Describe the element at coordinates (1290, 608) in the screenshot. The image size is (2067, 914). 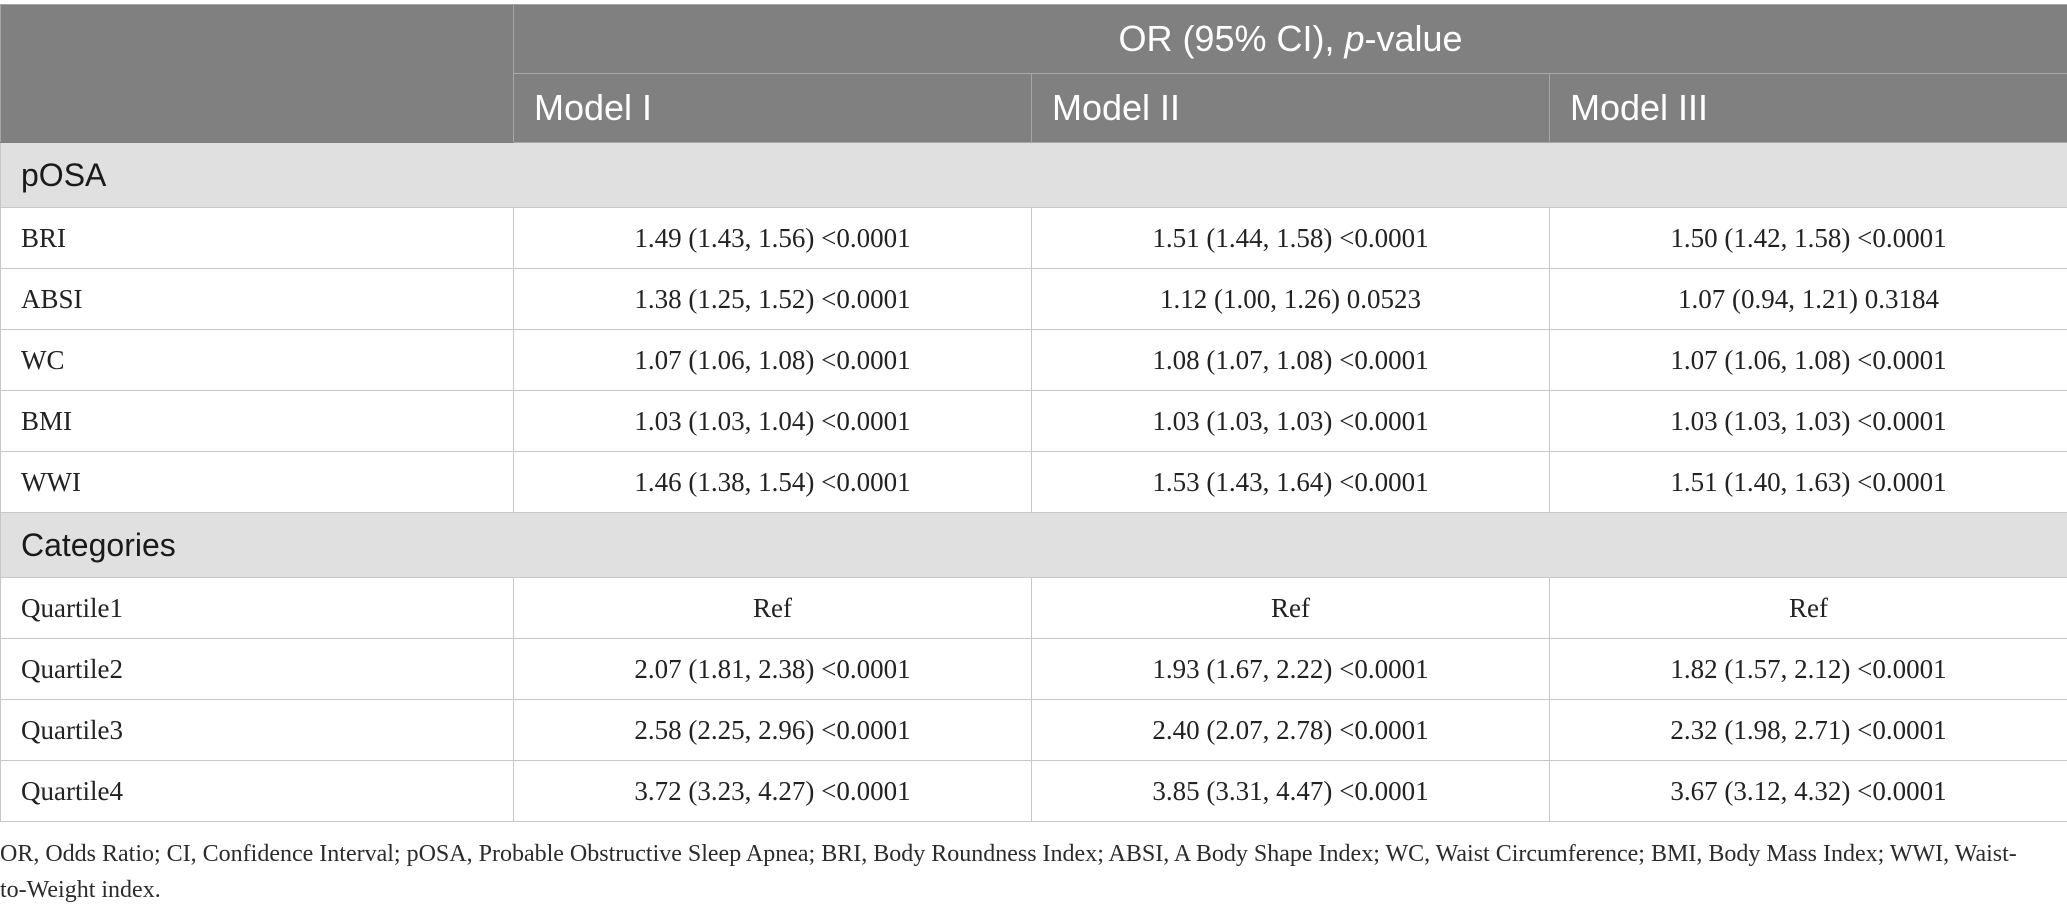
I see `cell-model-2: Ref` at that location.